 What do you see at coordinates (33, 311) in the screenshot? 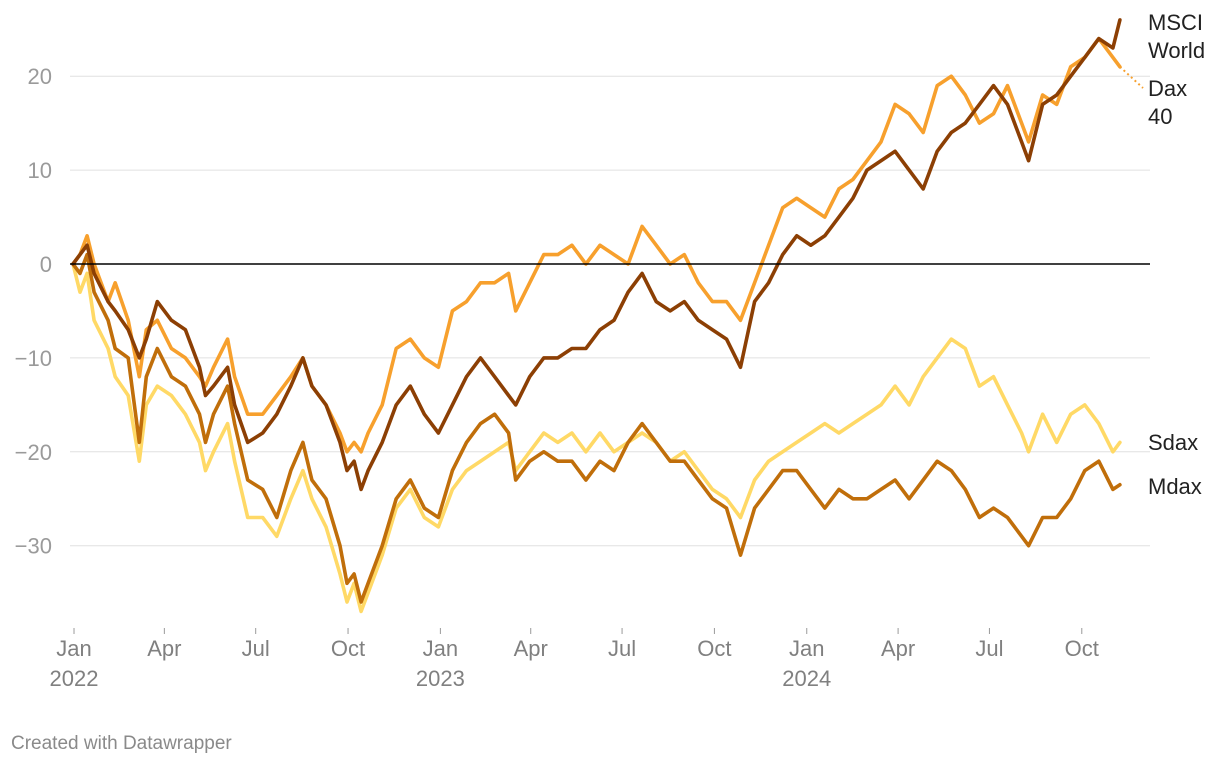
I see `y-axis-ticks: 20 10 0 −10 −20 −30` at bounding box center [33, 311].